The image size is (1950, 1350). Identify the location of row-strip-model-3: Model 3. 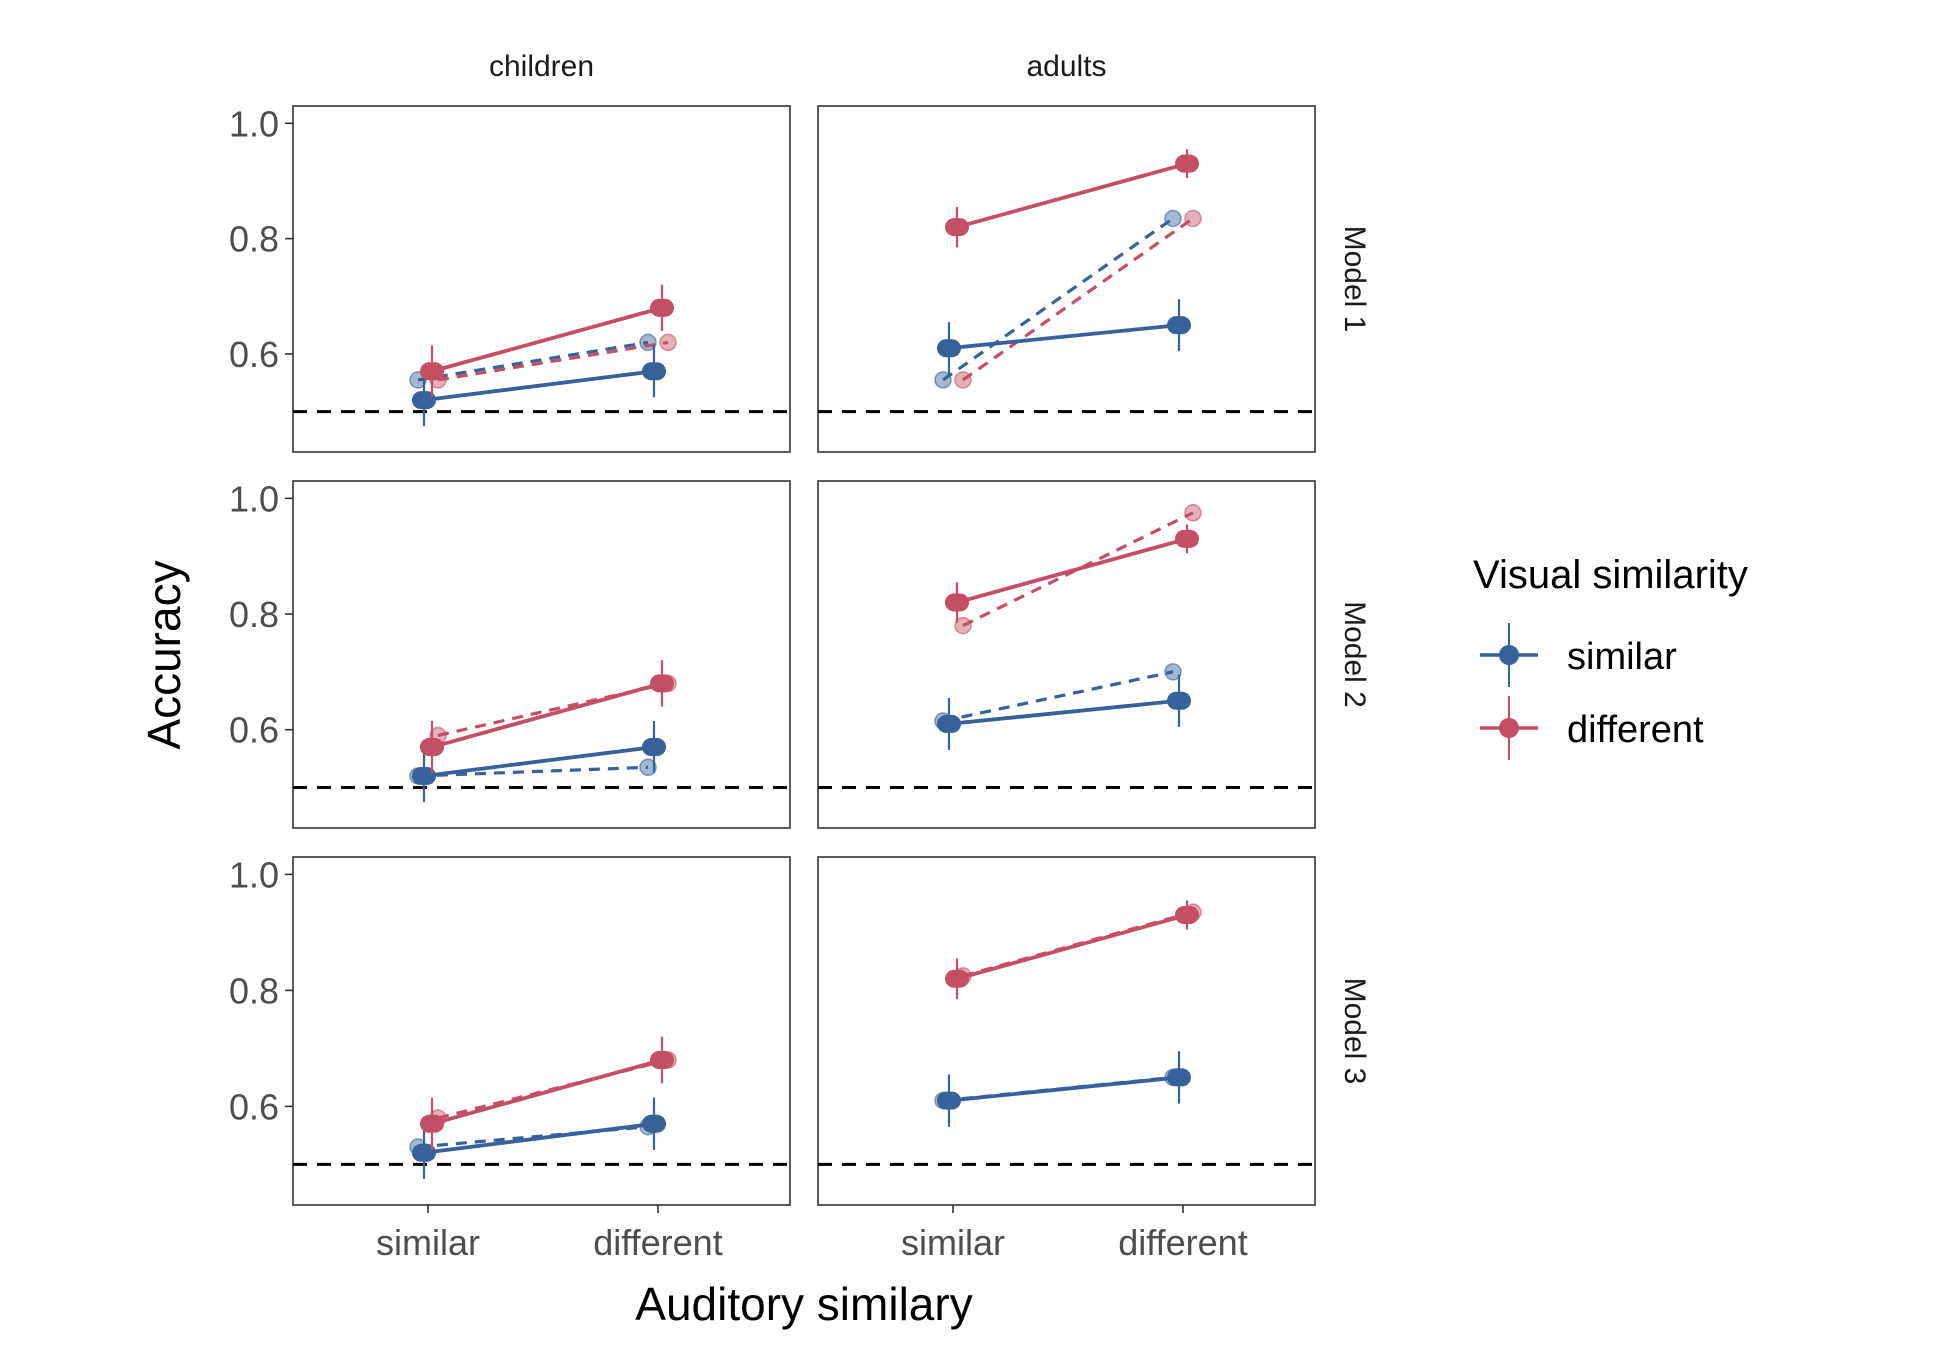
(1354, 1031).